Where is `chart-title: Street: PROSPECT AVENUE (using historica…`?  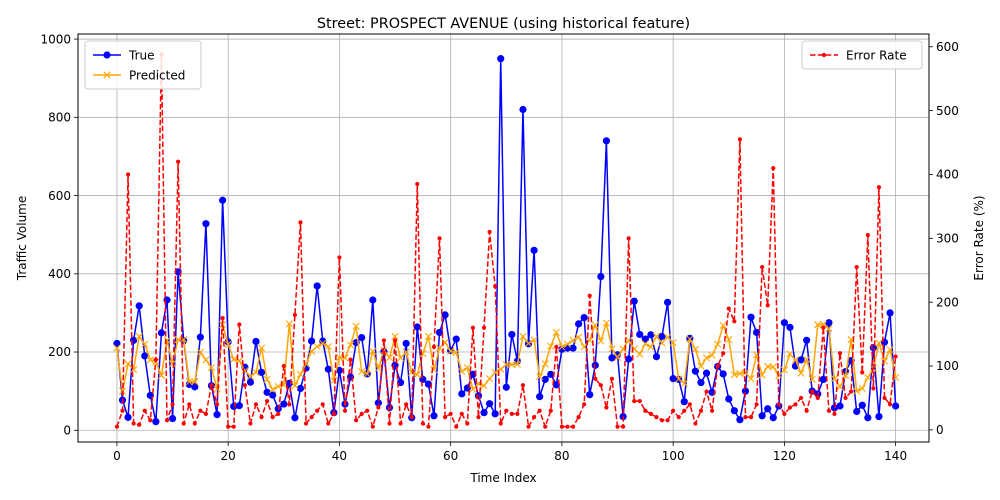 chart-title: Street: PROSPECT AVENUE (using historica… is located at coordinates (503, 24).